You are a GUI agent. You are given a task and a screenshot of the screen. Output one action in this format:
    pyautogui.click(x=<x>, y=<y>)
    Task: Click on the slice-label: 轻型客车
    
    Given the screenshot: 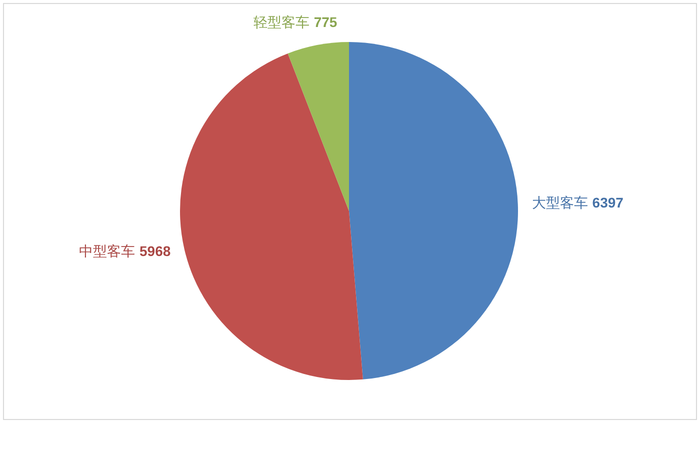 What is the action you would take?
    pyautogui.click(x=283, y=22)
    